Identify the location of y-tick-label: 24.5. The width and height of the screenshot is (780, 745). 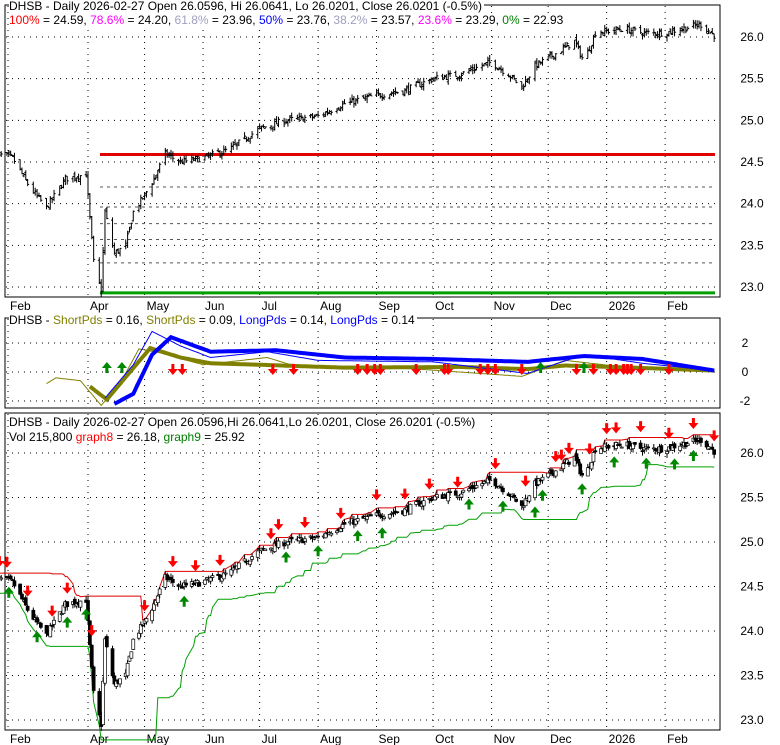
(752, 587).